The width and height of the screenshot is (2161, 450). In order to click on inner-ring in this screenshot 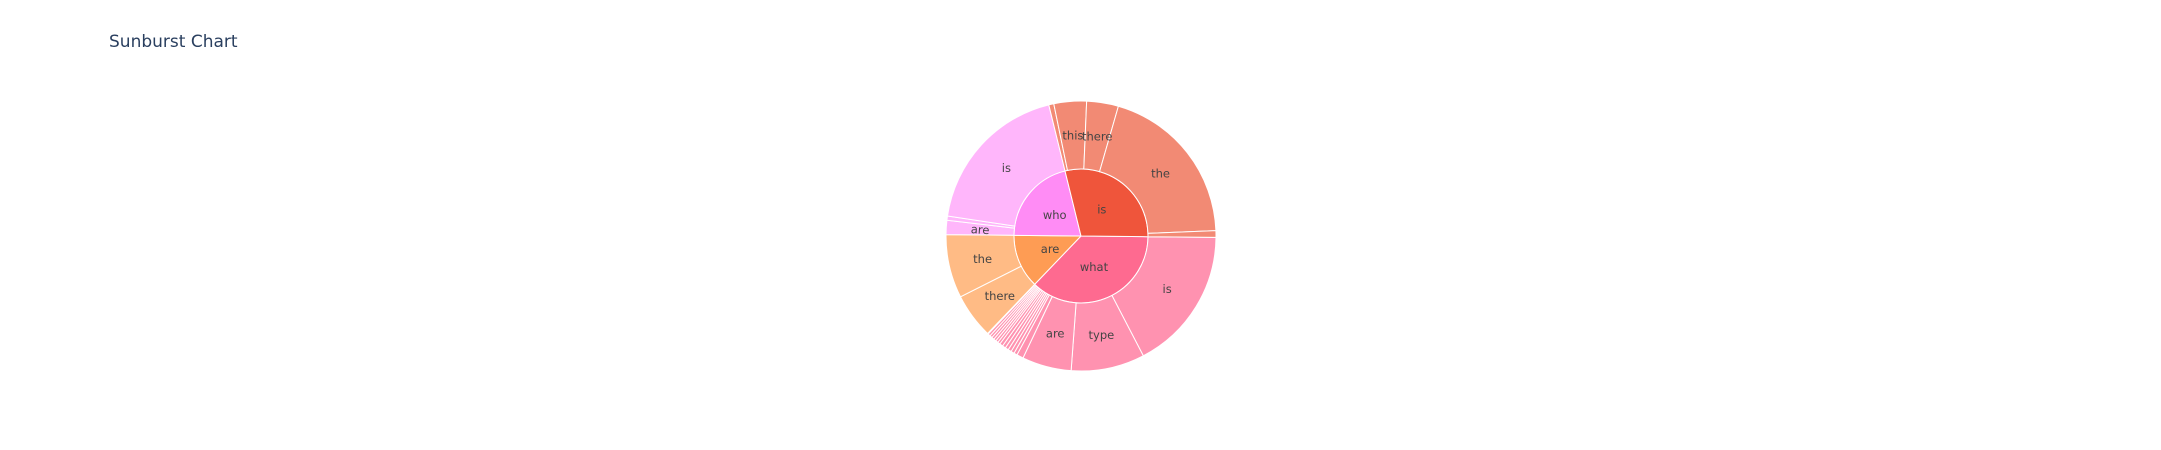, I will do `click(1081, 236)`.